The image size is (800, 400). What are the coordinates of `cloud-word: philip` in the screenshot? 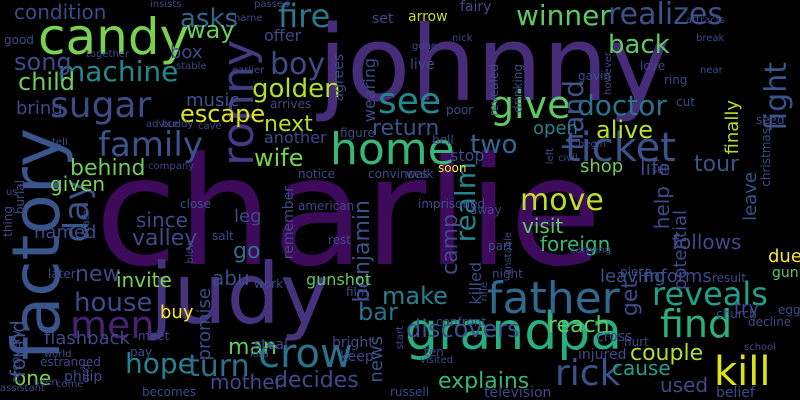 It's located at (83, 377).